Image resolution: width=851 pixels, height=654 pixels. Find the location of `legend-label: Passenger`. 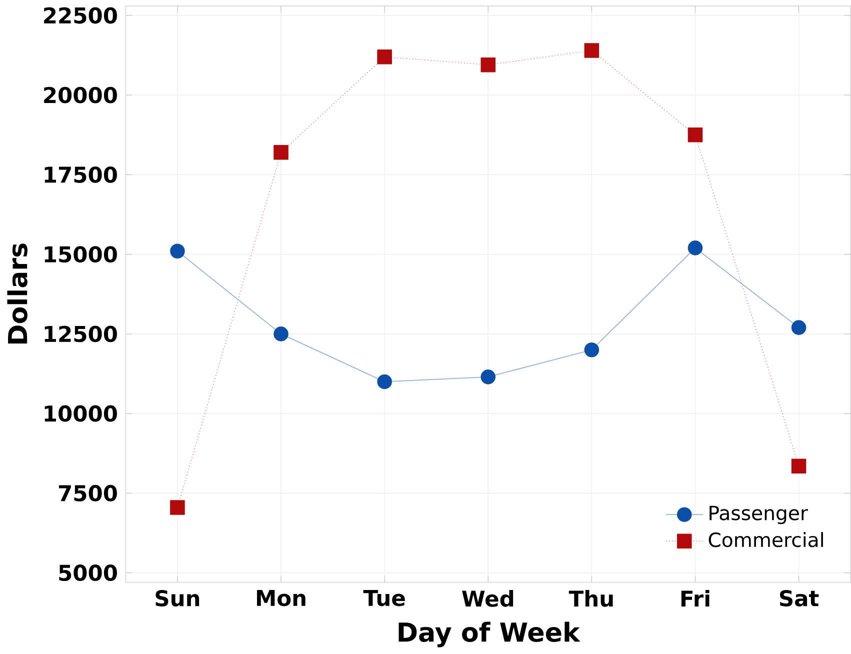

legend-label: Passenger is located at coordinates (759, 515).